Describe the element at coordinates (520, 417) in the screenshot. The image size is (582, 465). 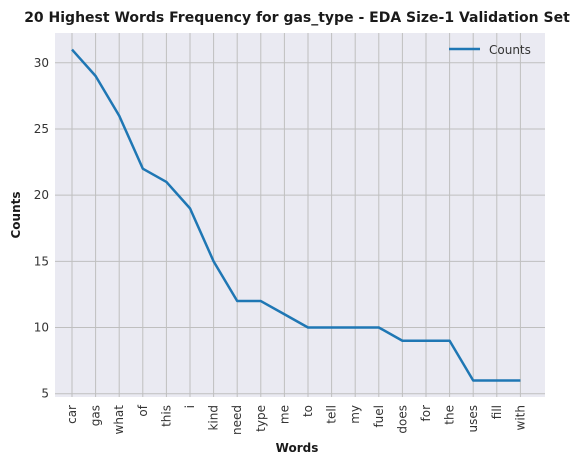
I see `x-tick-label: with` at that location.